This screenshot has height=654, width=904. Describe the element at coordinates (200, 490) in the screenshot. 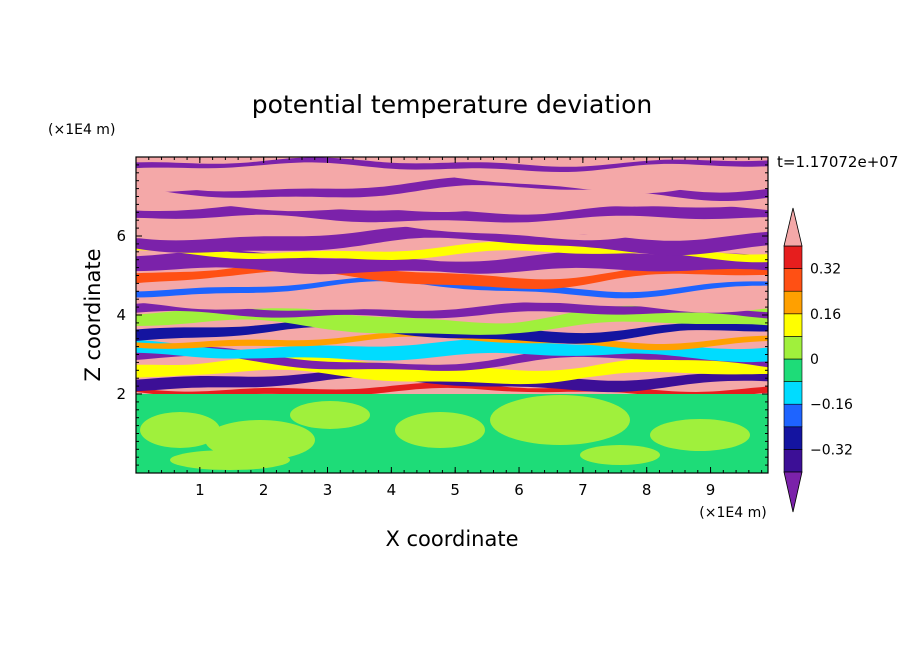

I see `x-tick-label: 1` at that location.